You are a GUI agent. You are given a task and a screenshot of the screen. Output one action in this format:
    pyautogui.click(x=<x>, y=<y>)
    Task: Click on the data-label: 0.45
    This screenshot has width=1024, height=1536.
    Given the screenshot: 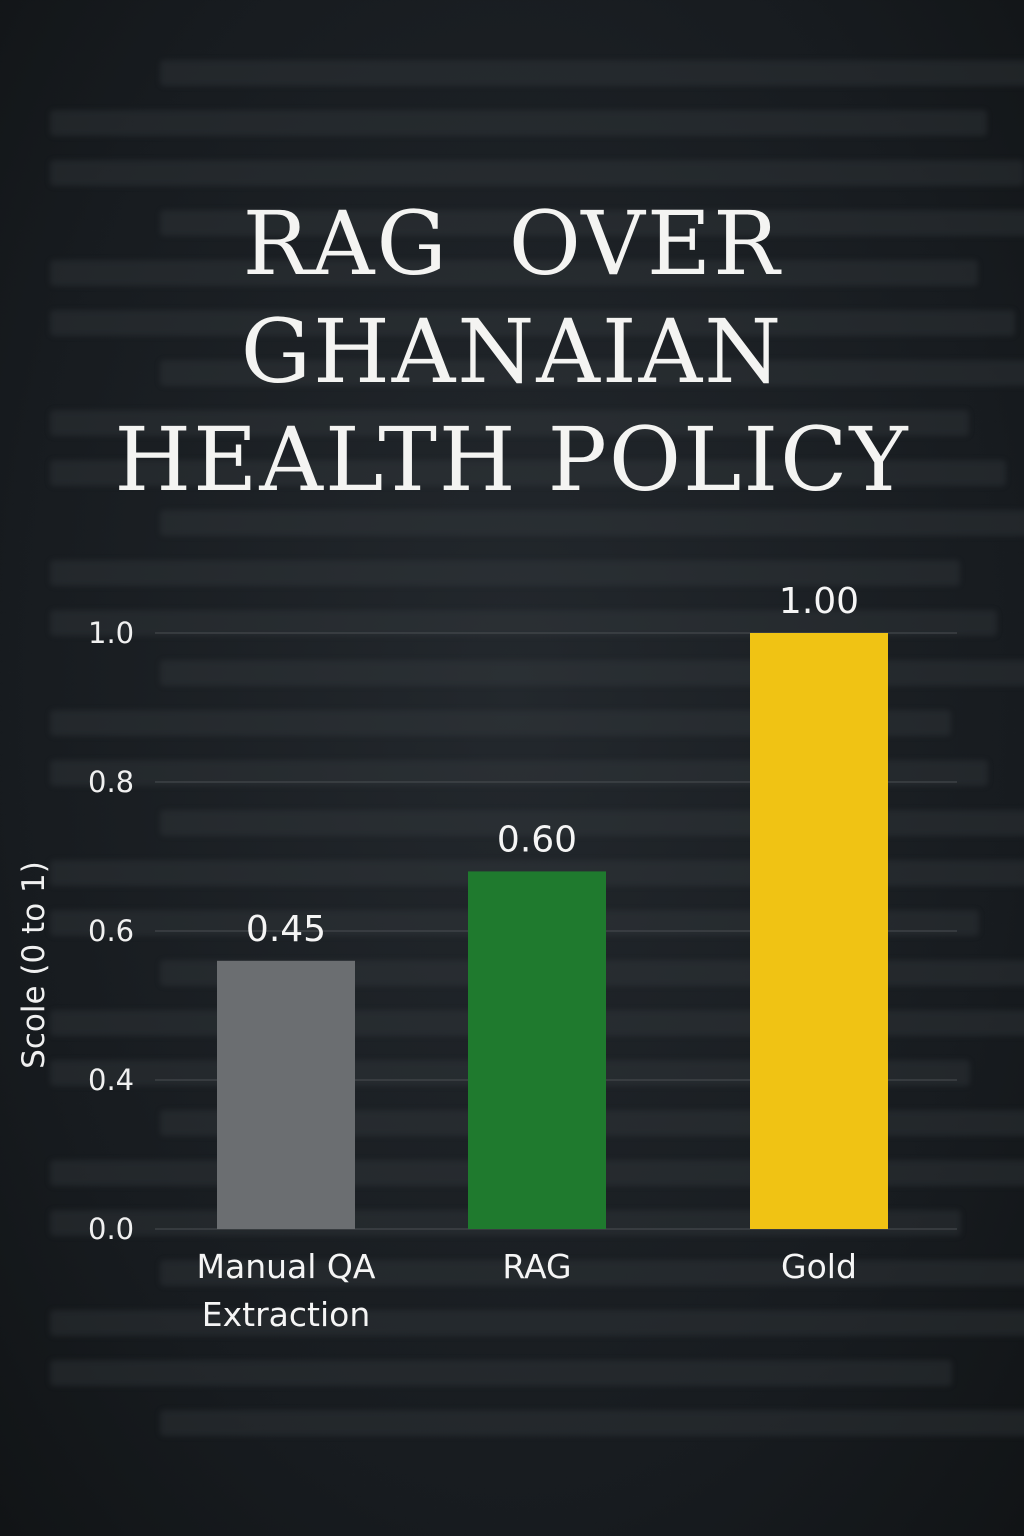 What is the action you would take?
    pyautogui.click(x=286, y=929)
    